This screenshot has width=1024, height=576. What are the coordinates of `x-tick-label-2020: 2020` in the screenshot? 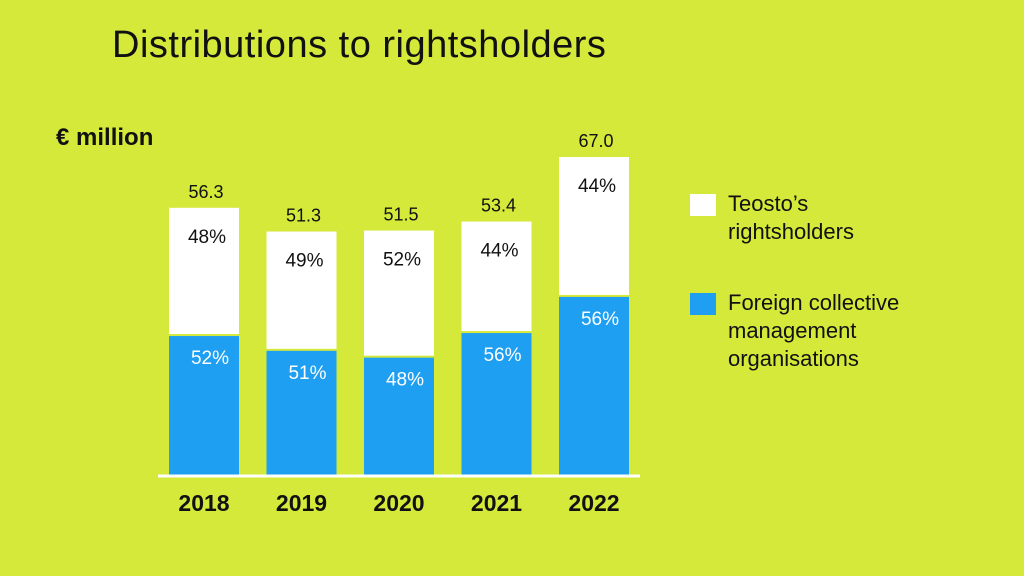 It's located at (398, 503).